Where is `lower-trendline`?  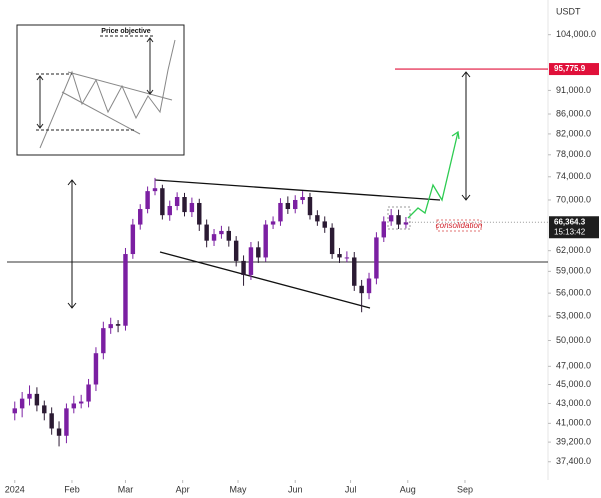 lower-trendline is located at coordinates (265, 280).